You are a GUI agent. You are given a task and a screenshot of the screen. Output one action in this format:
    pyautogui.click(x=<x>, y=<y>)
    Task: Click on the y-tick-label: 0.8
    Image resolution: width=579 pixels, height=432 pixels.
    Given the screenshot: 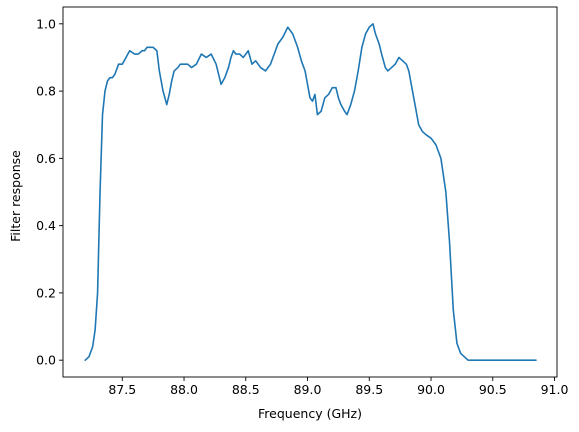 What is the action you would take?
    pyautogui.click(x=46, y=91)
    